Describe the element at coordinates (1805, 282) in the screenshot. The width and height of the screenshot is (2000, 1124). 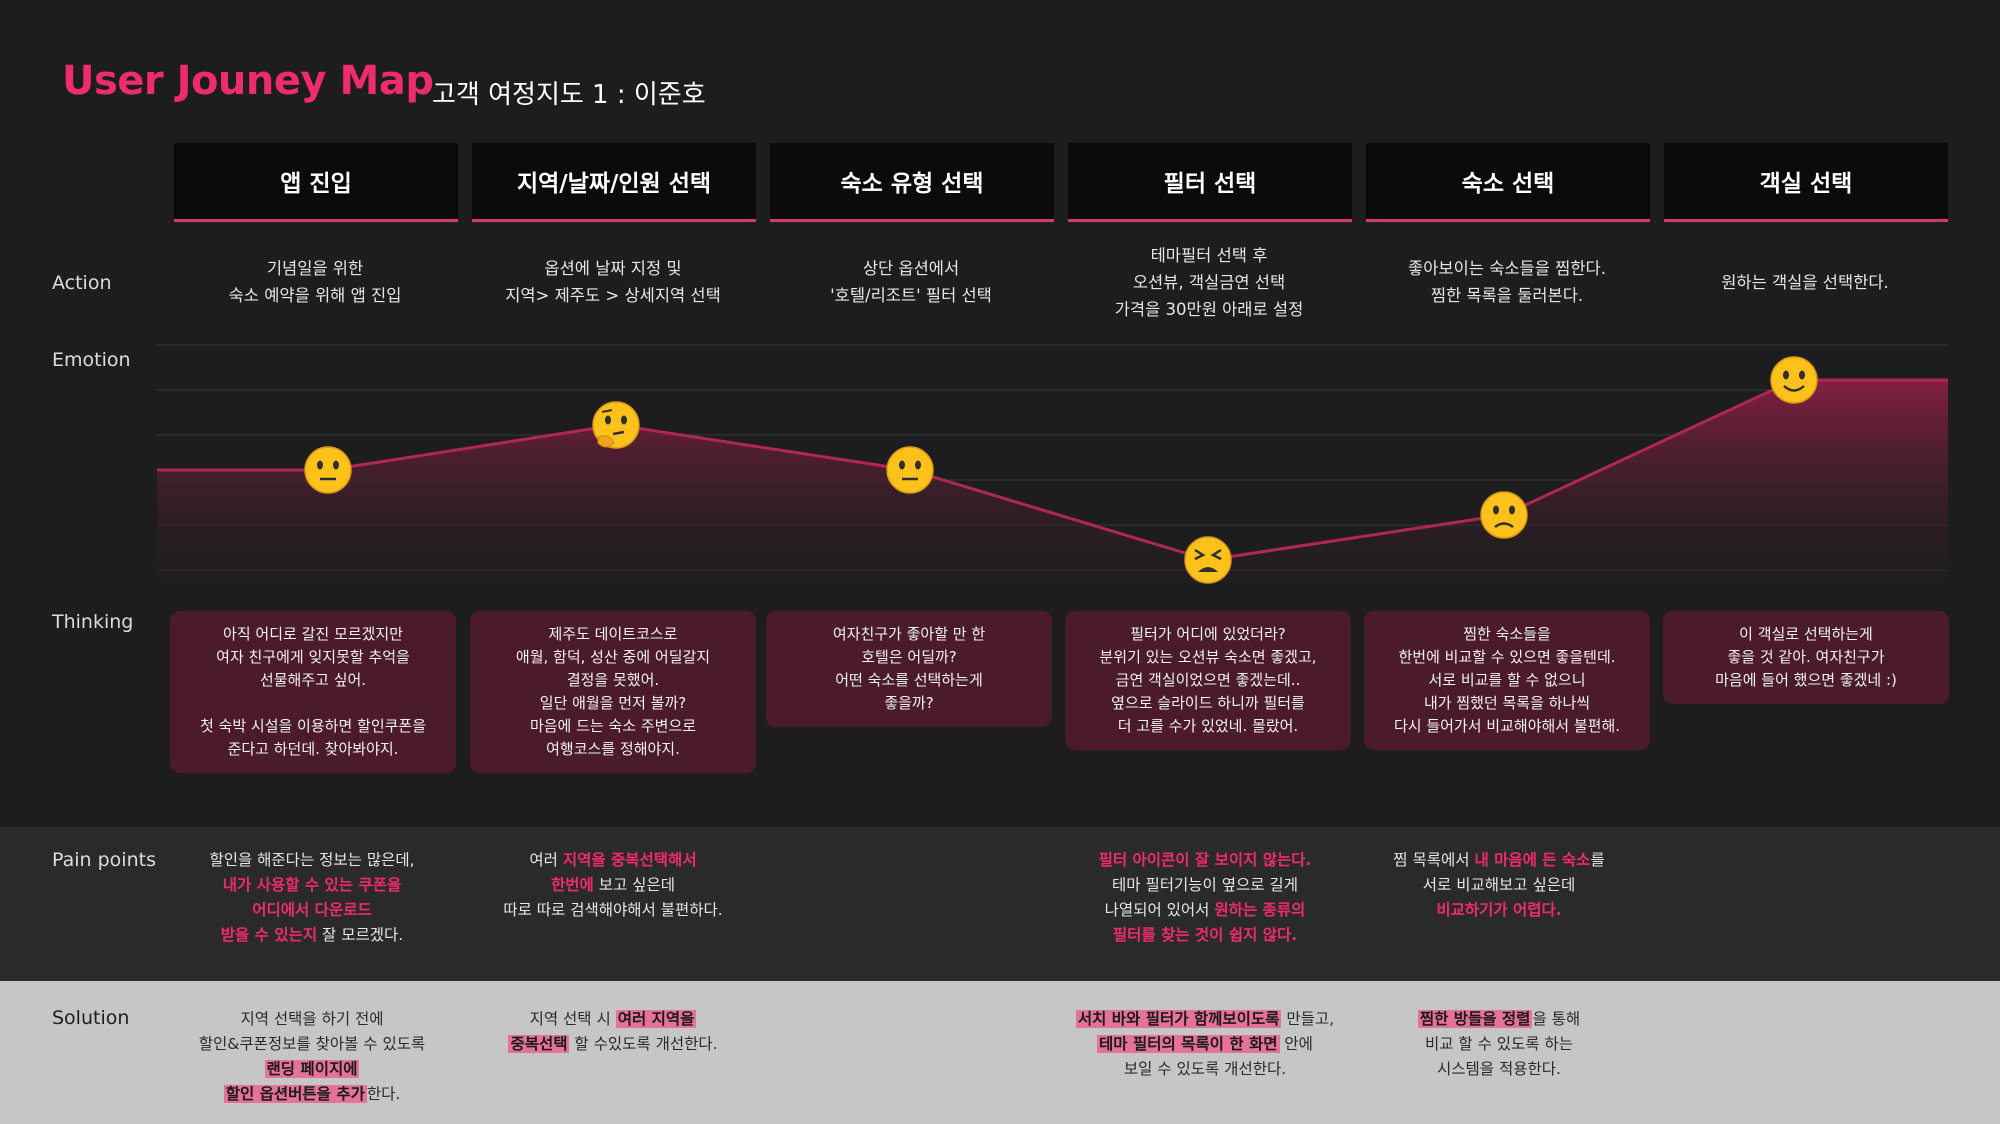
I see `action-text: 원하는 객실을 선택한다.` at that location.